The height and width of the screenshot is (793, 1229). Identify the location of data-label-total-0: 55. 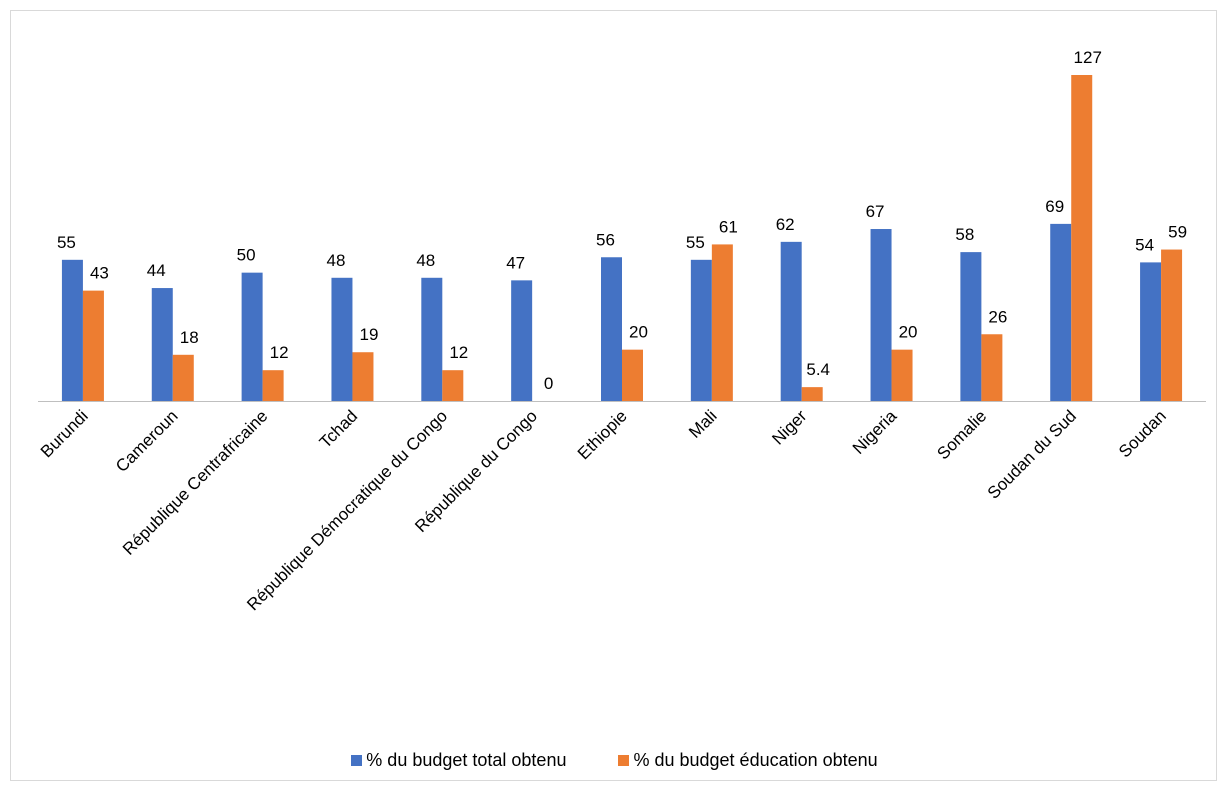
(66, 242).